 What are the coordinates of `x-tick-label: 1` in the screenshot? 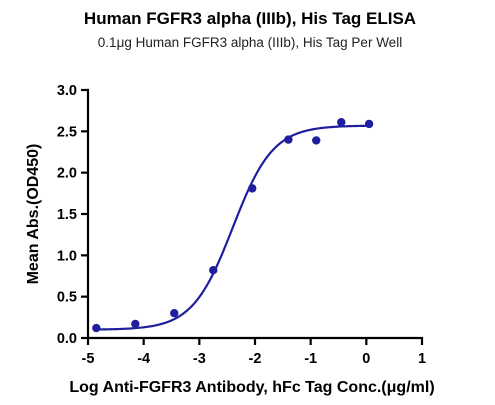 It's located at (422, 359).